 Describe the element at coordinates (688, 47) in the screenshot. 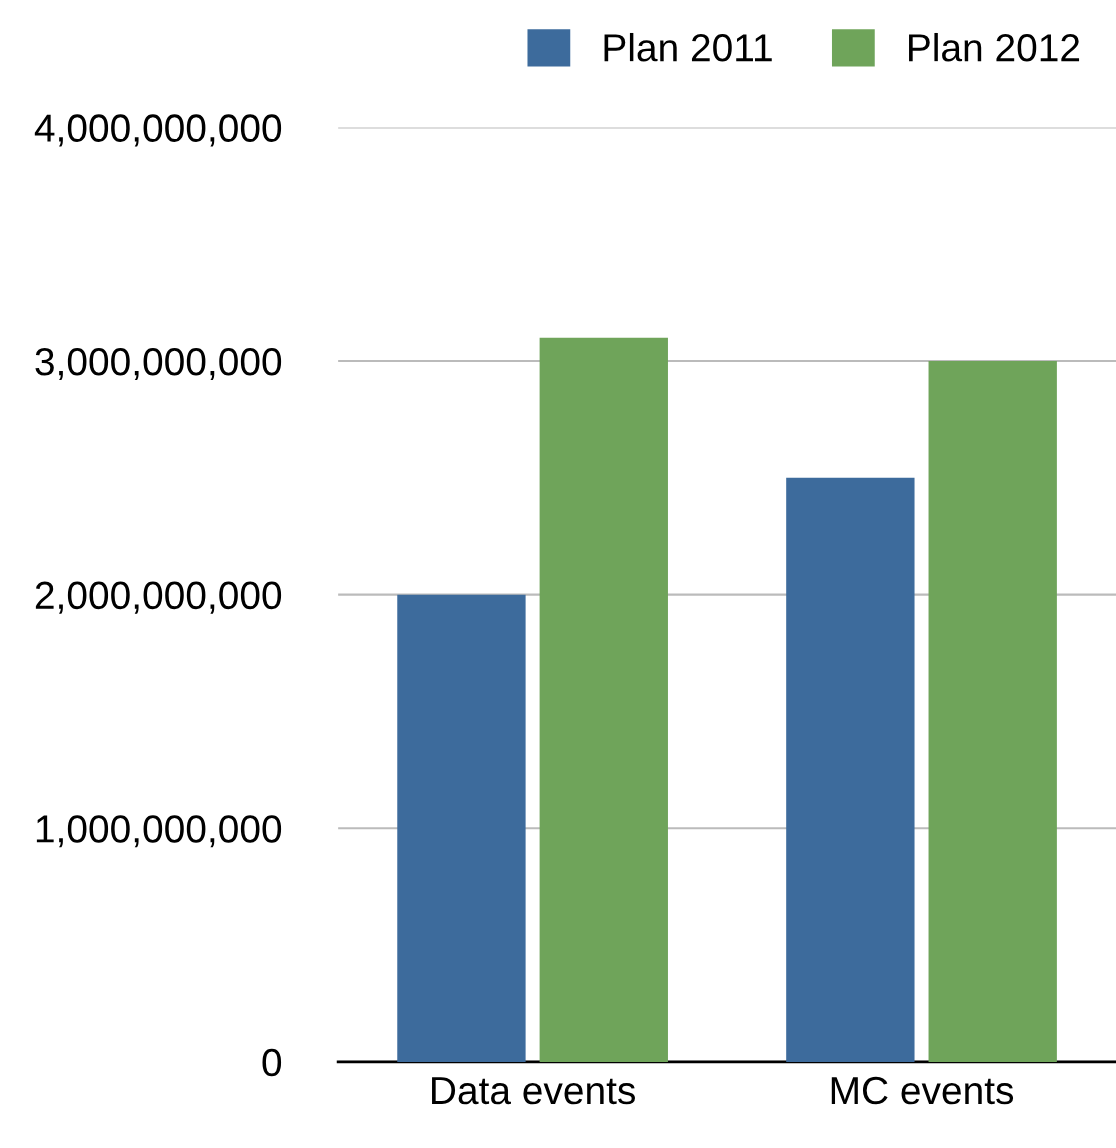

I see `legend-label: Plan 2011` at that location.